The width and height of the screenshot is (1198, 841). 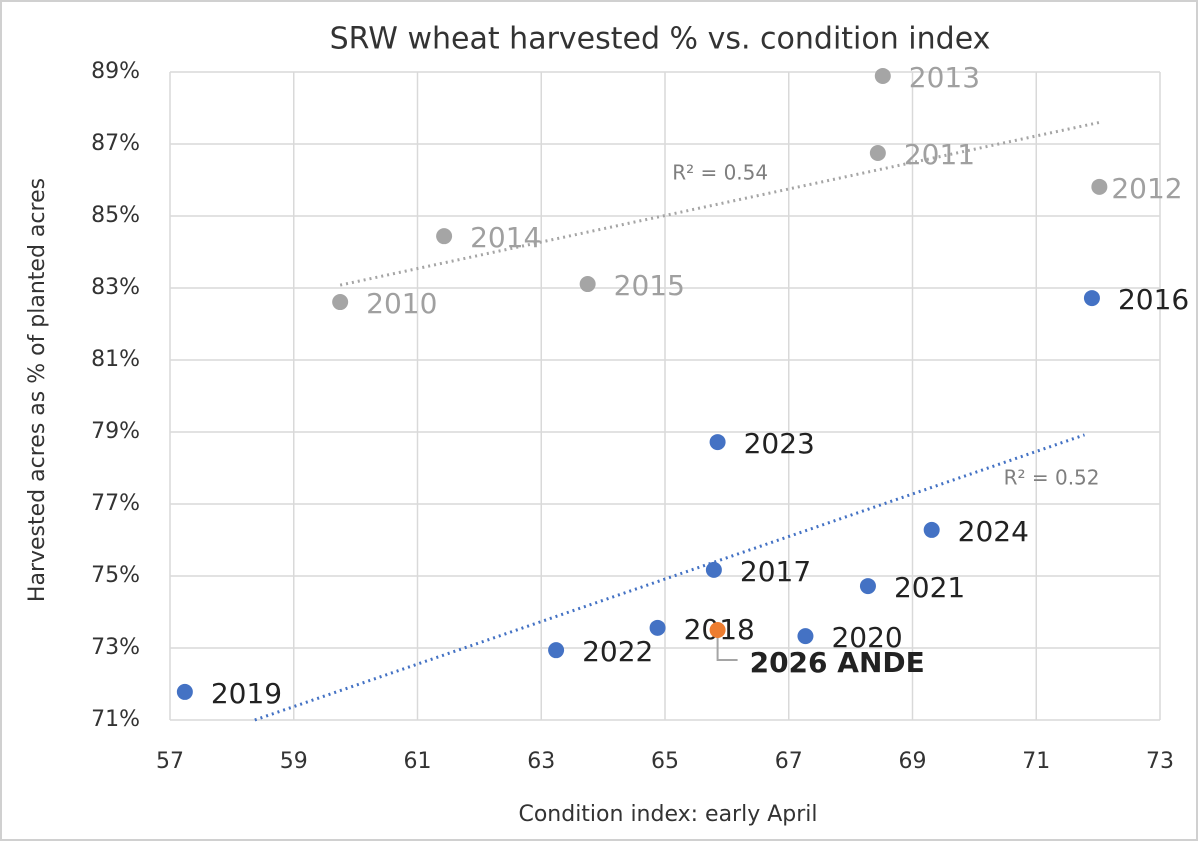 What do you see at coordinates (944, 77) in the screenshot?
I see `point-label: 2013` at bounding box center [944, 77].